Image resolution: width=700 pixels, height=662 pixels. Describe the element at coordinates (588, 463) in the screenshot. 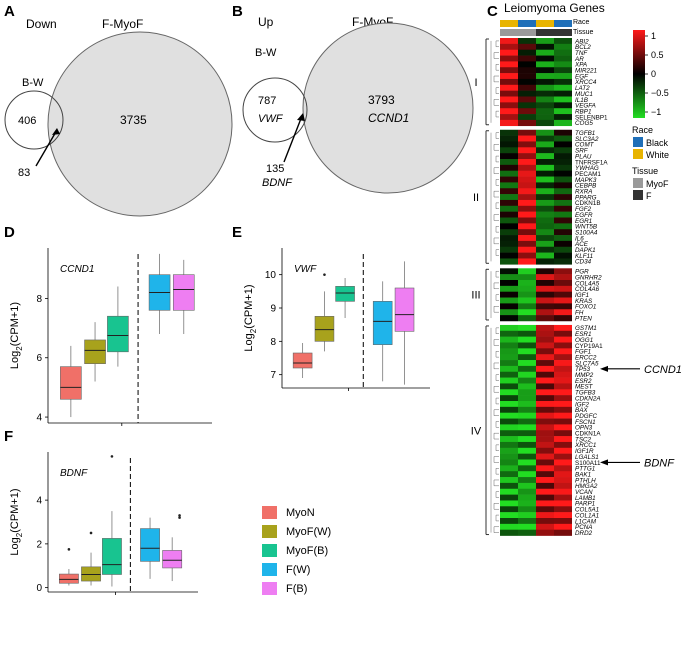

I see `gene-label: S100A11` at that location.